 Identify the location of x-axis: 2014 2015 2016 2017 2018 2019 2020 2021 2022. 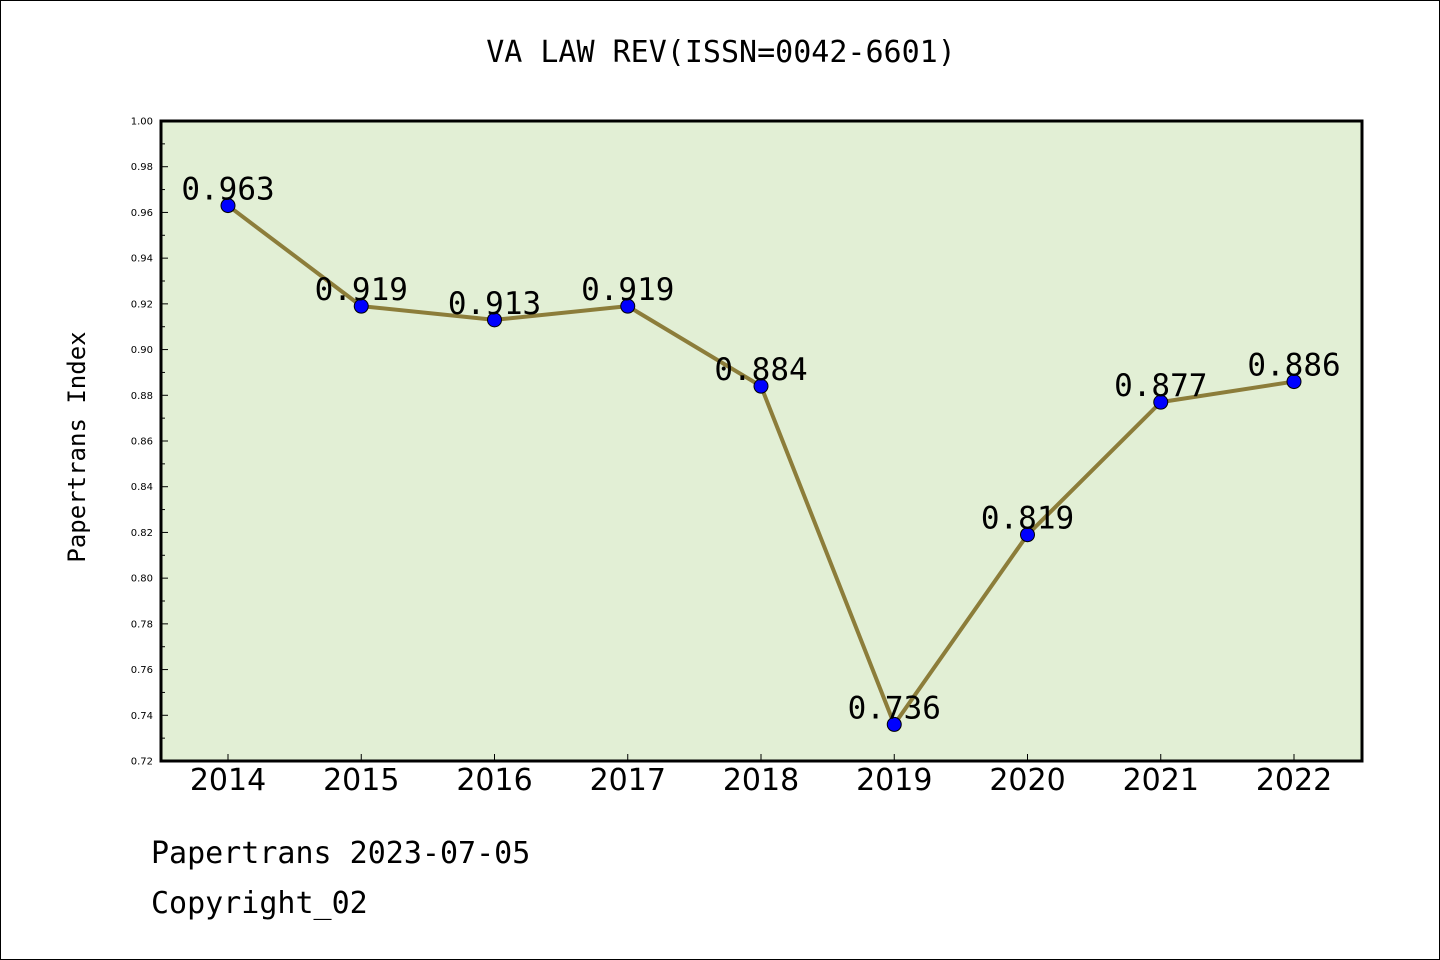
(761, 776).